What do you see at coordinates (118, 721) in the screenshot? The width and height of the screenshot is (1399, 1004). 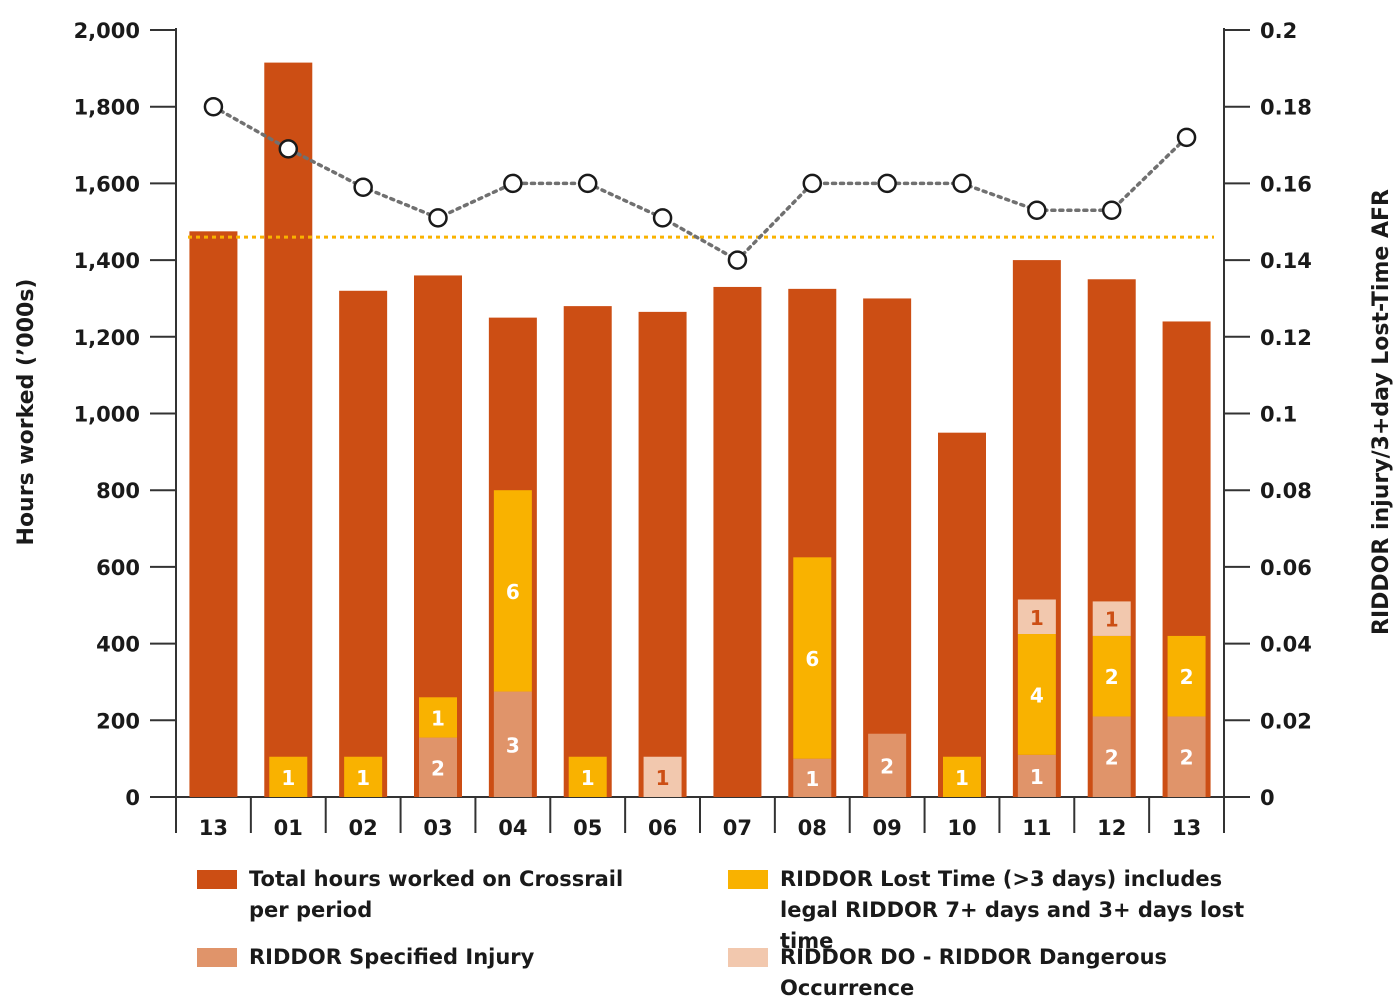 I see `y-tick-label: 200` at bounding box center [118, 721].